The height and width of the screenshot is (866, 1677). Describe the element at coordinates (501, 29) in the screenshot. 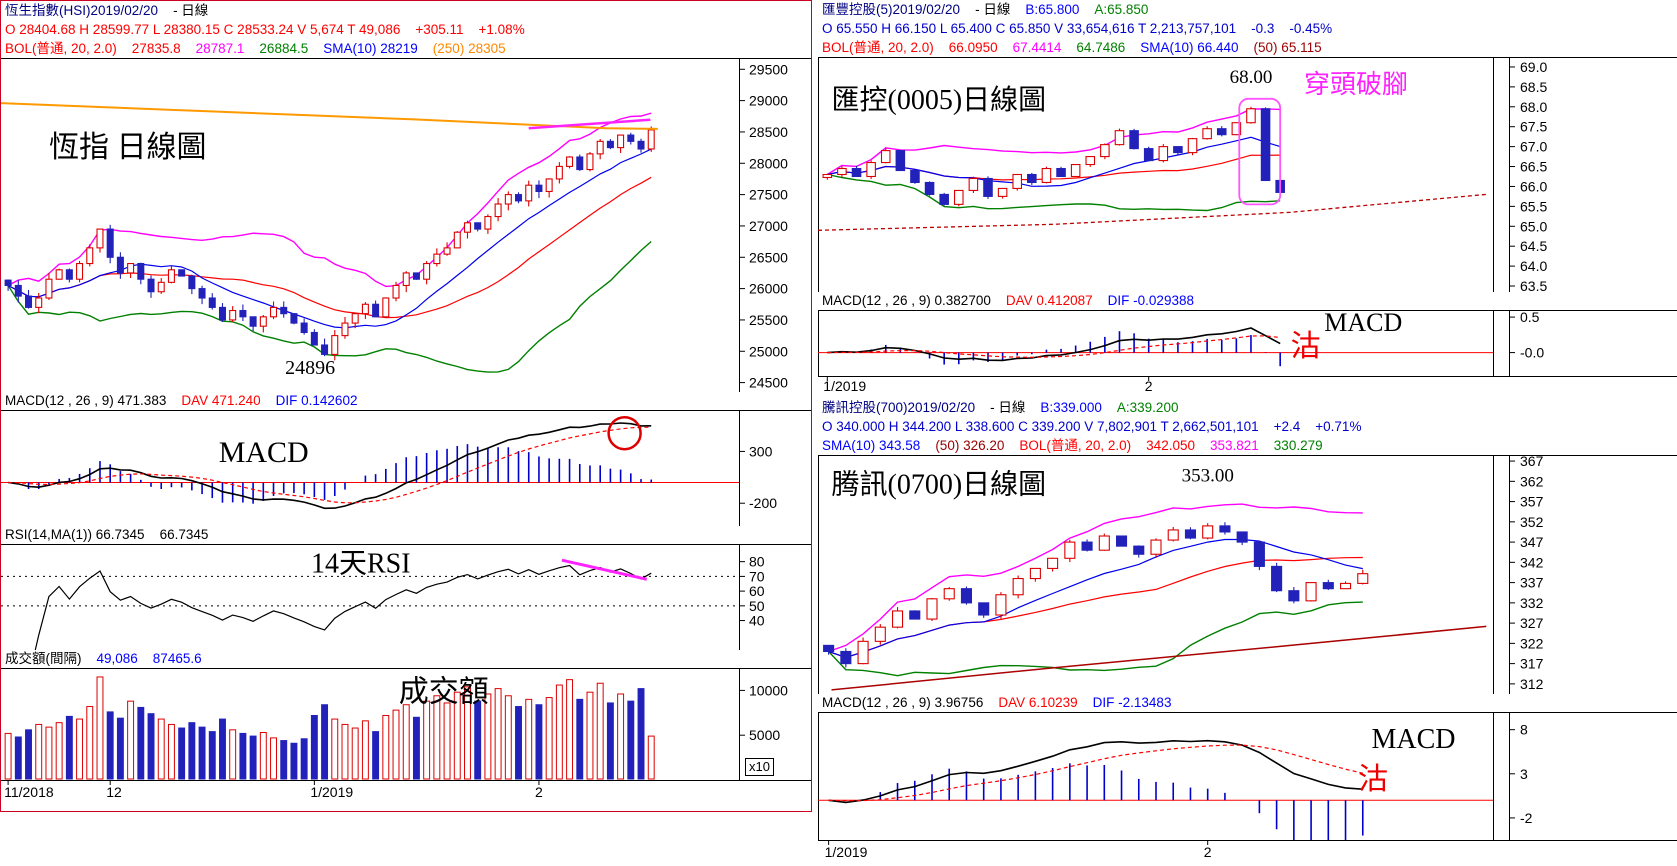

I see `header-segment: +1.08%` at that location.